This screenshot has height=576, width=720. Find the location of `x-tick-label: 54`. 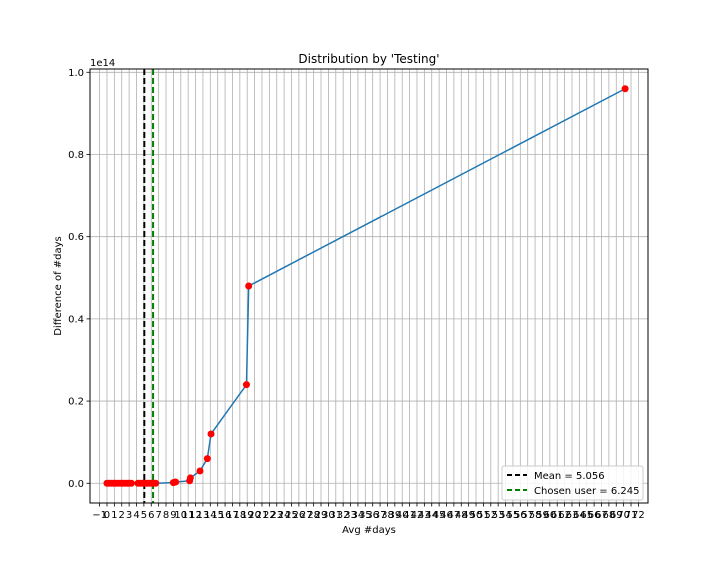

x-tick-label: 54 is located at coordinates (505, 515).